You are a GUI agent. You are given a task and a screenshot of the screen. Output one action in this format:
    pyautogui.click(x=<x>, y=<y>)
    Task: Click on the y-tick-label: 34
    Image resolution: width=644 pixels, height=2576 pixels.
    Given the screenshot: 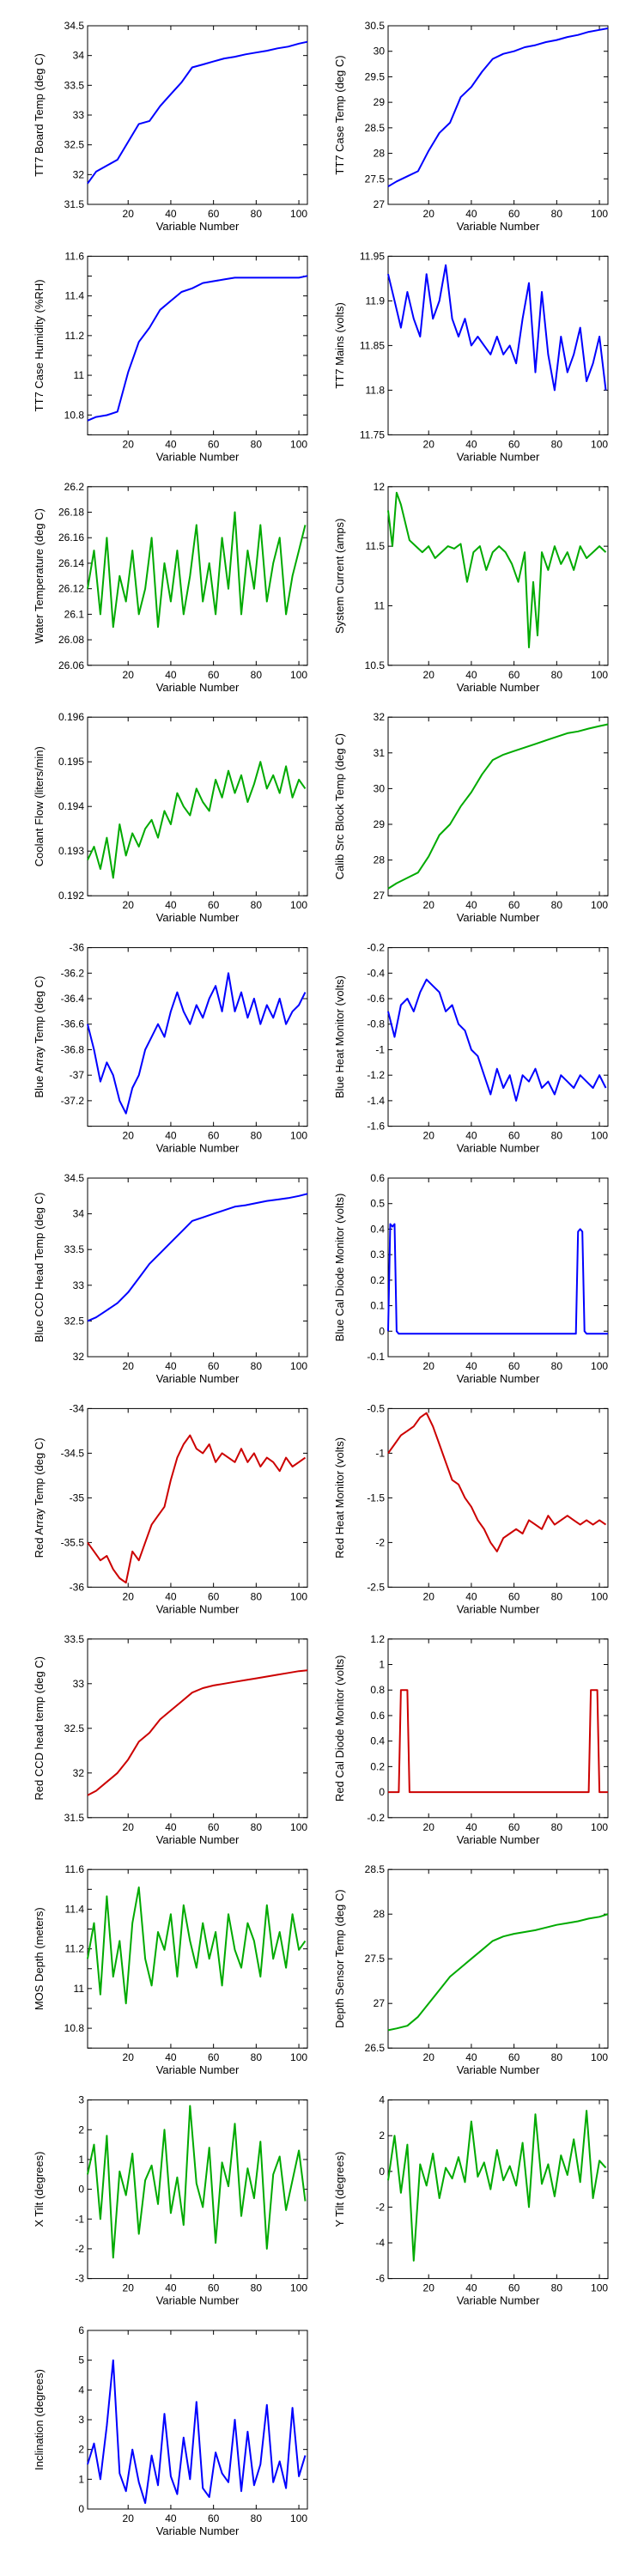 What is the action you would take?
    pyautogui.click(x=79, y=56)
    